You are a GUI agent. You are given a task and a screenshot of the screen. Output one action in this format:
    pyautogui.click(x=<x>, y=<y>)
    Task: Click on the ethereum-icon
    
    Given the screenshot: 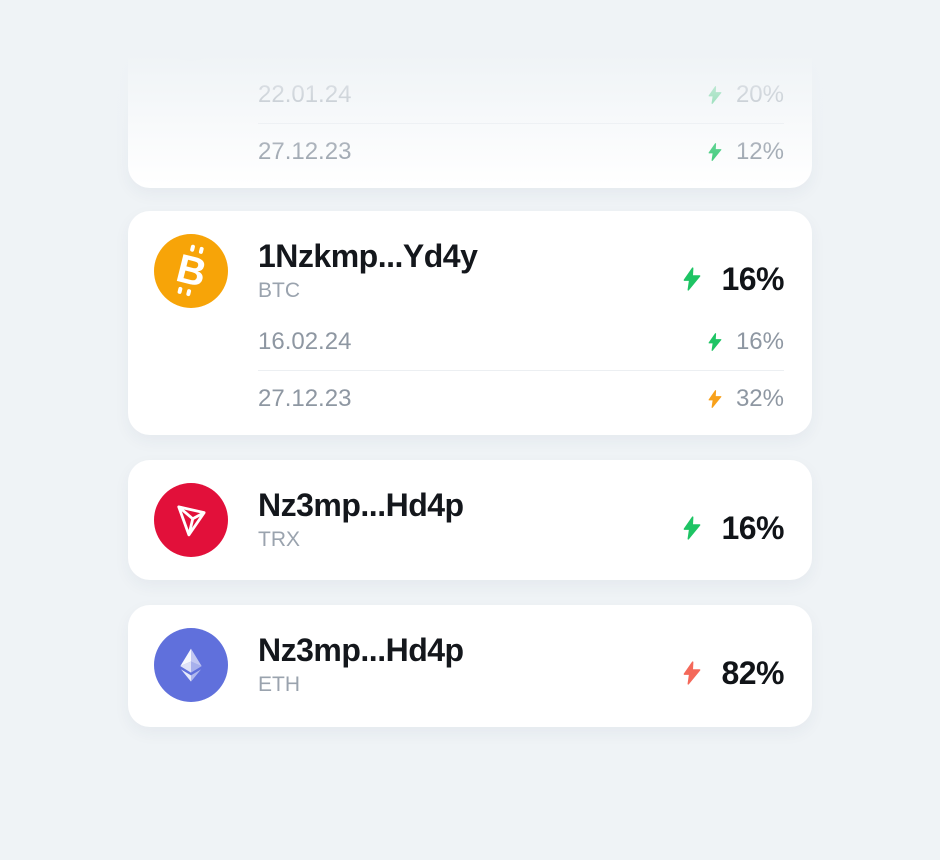 What is the action you would take?
    pyautogui.click(x=191, y=665)
    